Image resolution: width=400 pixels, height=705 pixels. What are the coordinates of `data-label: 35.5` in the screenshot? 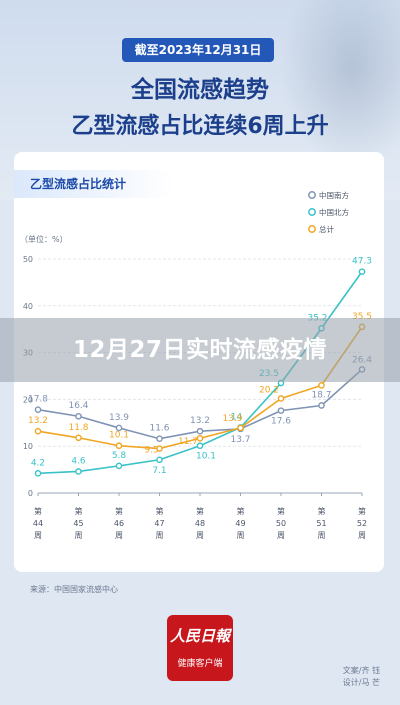 It's located at (362, 317).